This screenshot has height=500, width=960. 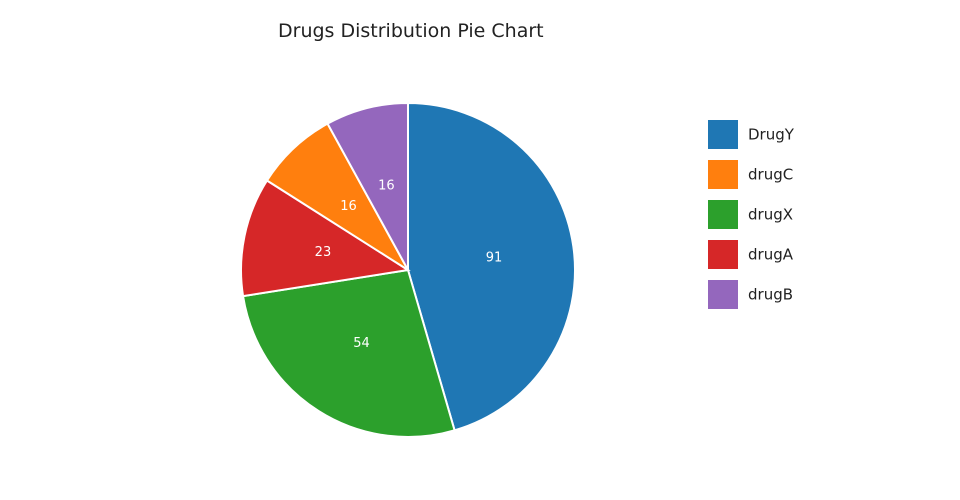 What do you see at coordinates (494, 257) in the screenshot?
I see `slice-label-drugy: 91` at bounding box center [494, 257].